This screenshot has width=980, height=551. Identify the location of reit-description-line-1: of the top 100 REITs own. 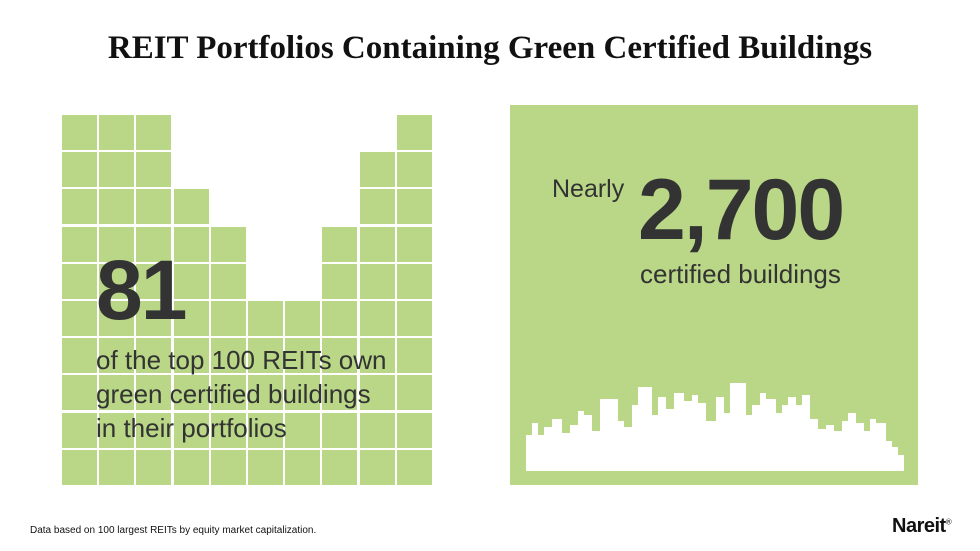
(241, 360).